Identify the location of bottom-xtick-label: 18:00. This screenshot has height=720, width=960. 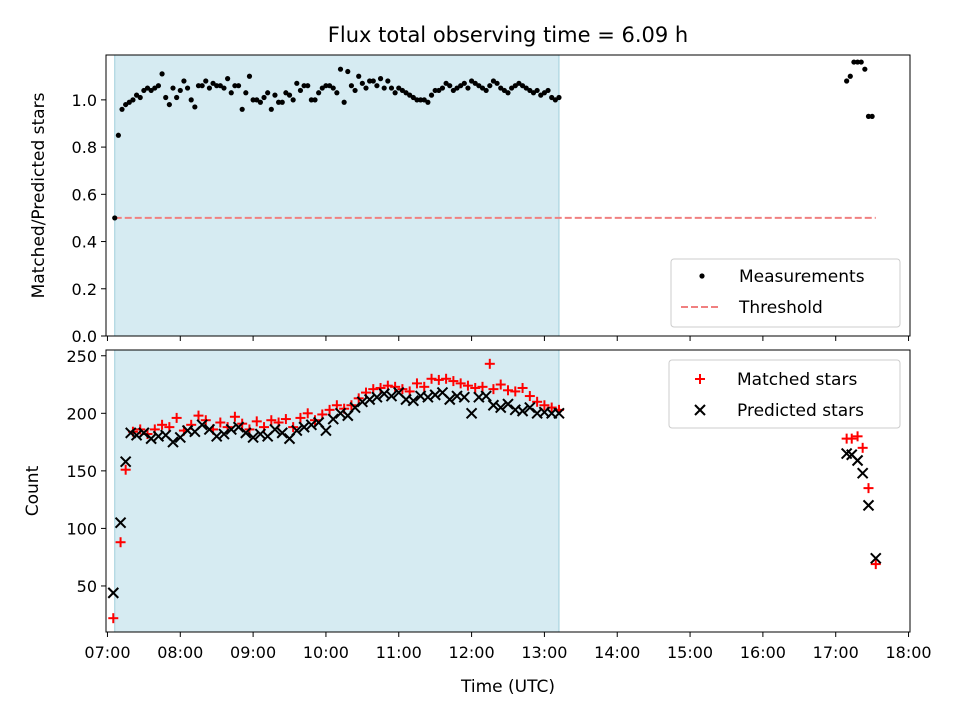
(908, 652).